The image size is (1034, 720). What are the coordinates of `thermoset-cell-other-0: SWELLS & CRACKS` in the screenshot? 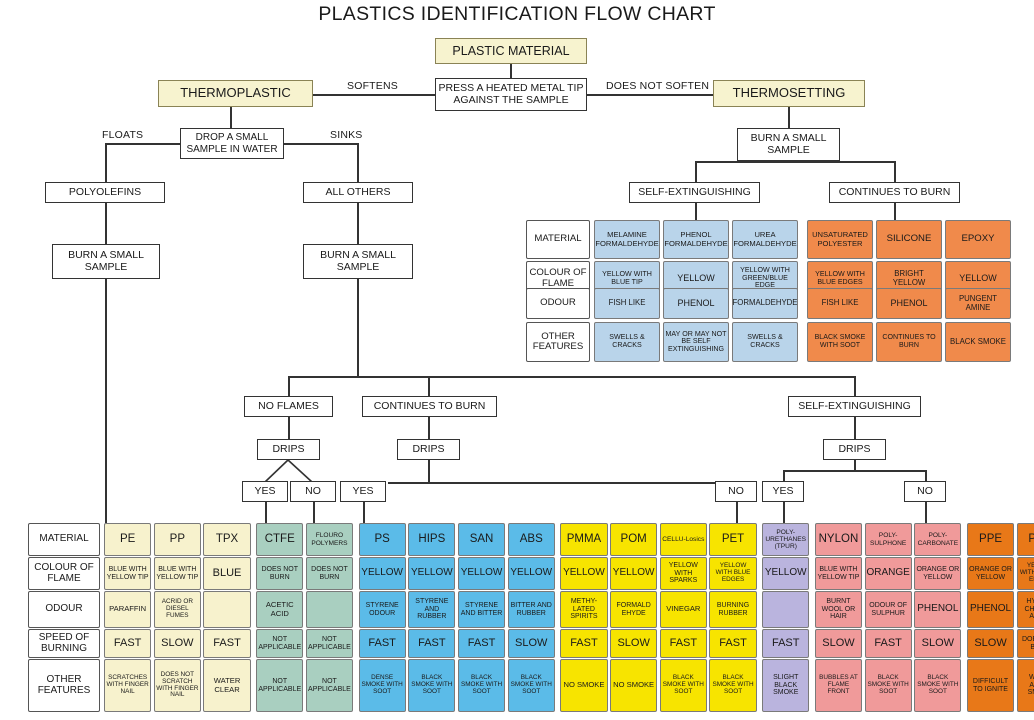 It's located at (627, 342).